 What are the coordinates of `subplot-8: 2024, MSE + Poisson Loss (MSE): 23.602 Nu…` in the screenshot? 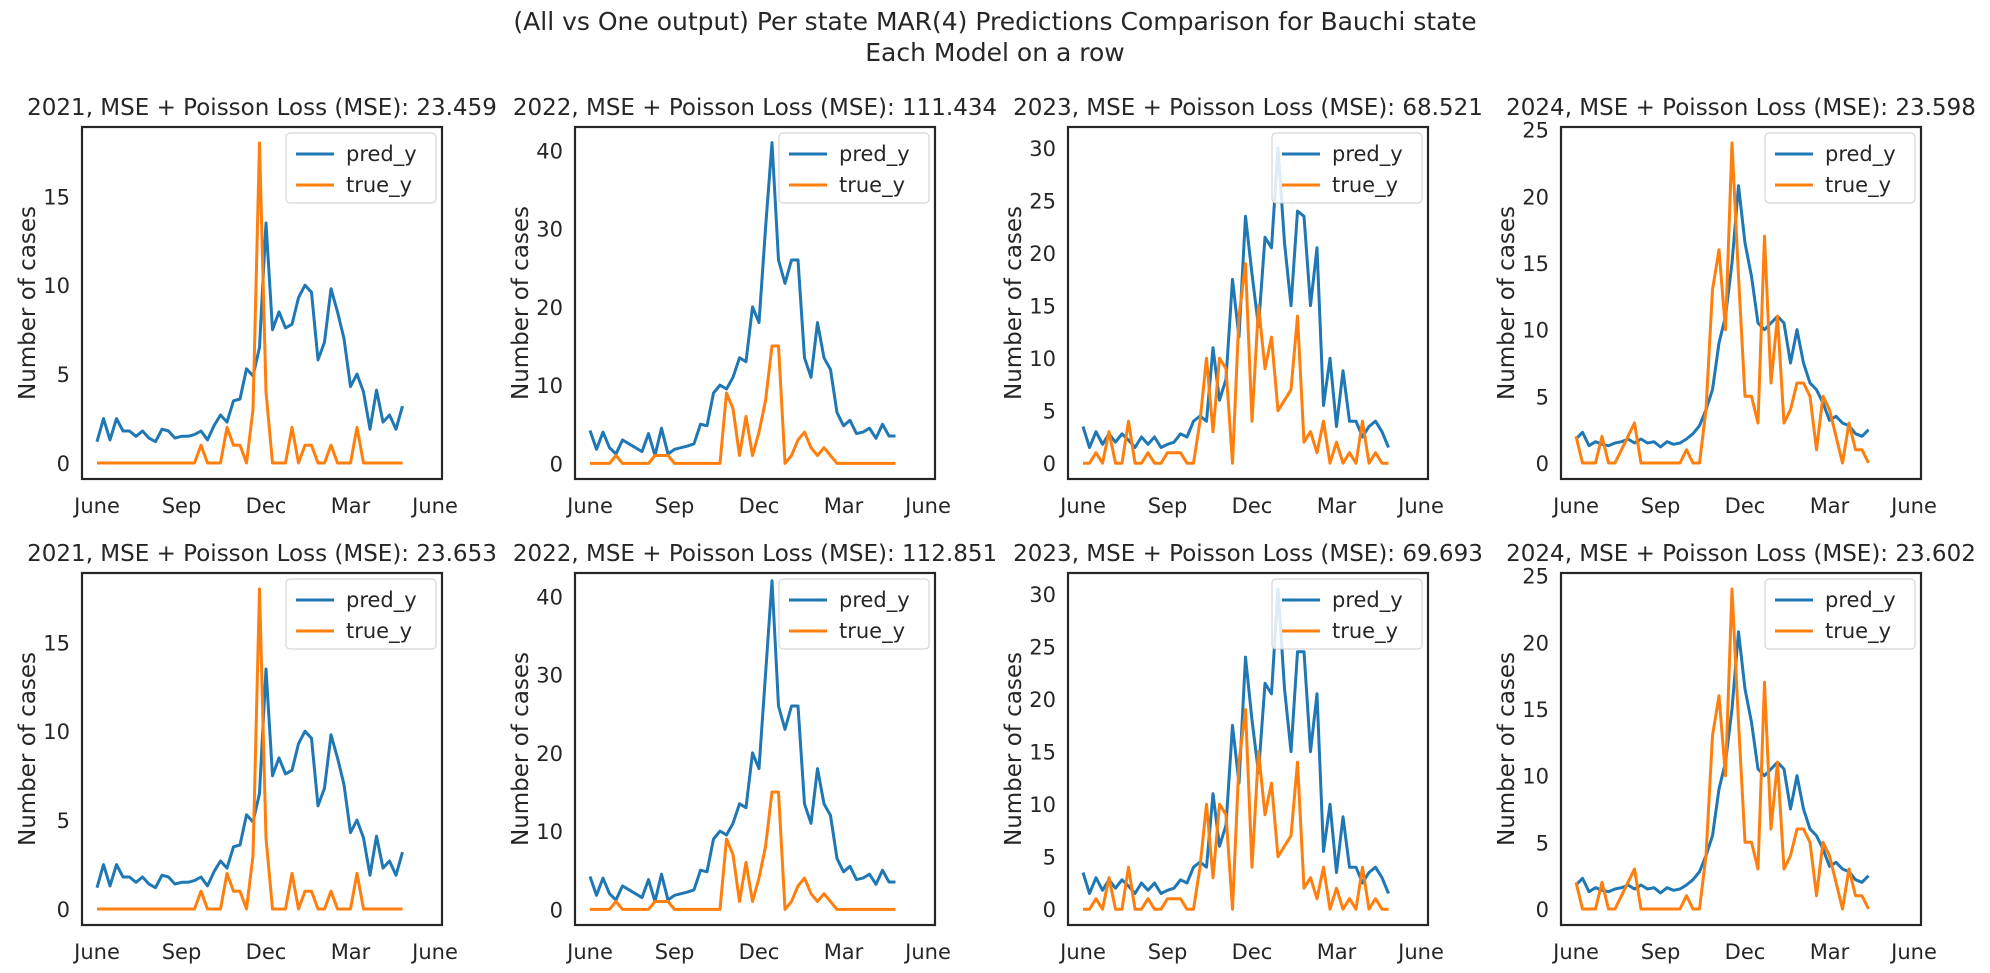 It's located at (1735, 752).